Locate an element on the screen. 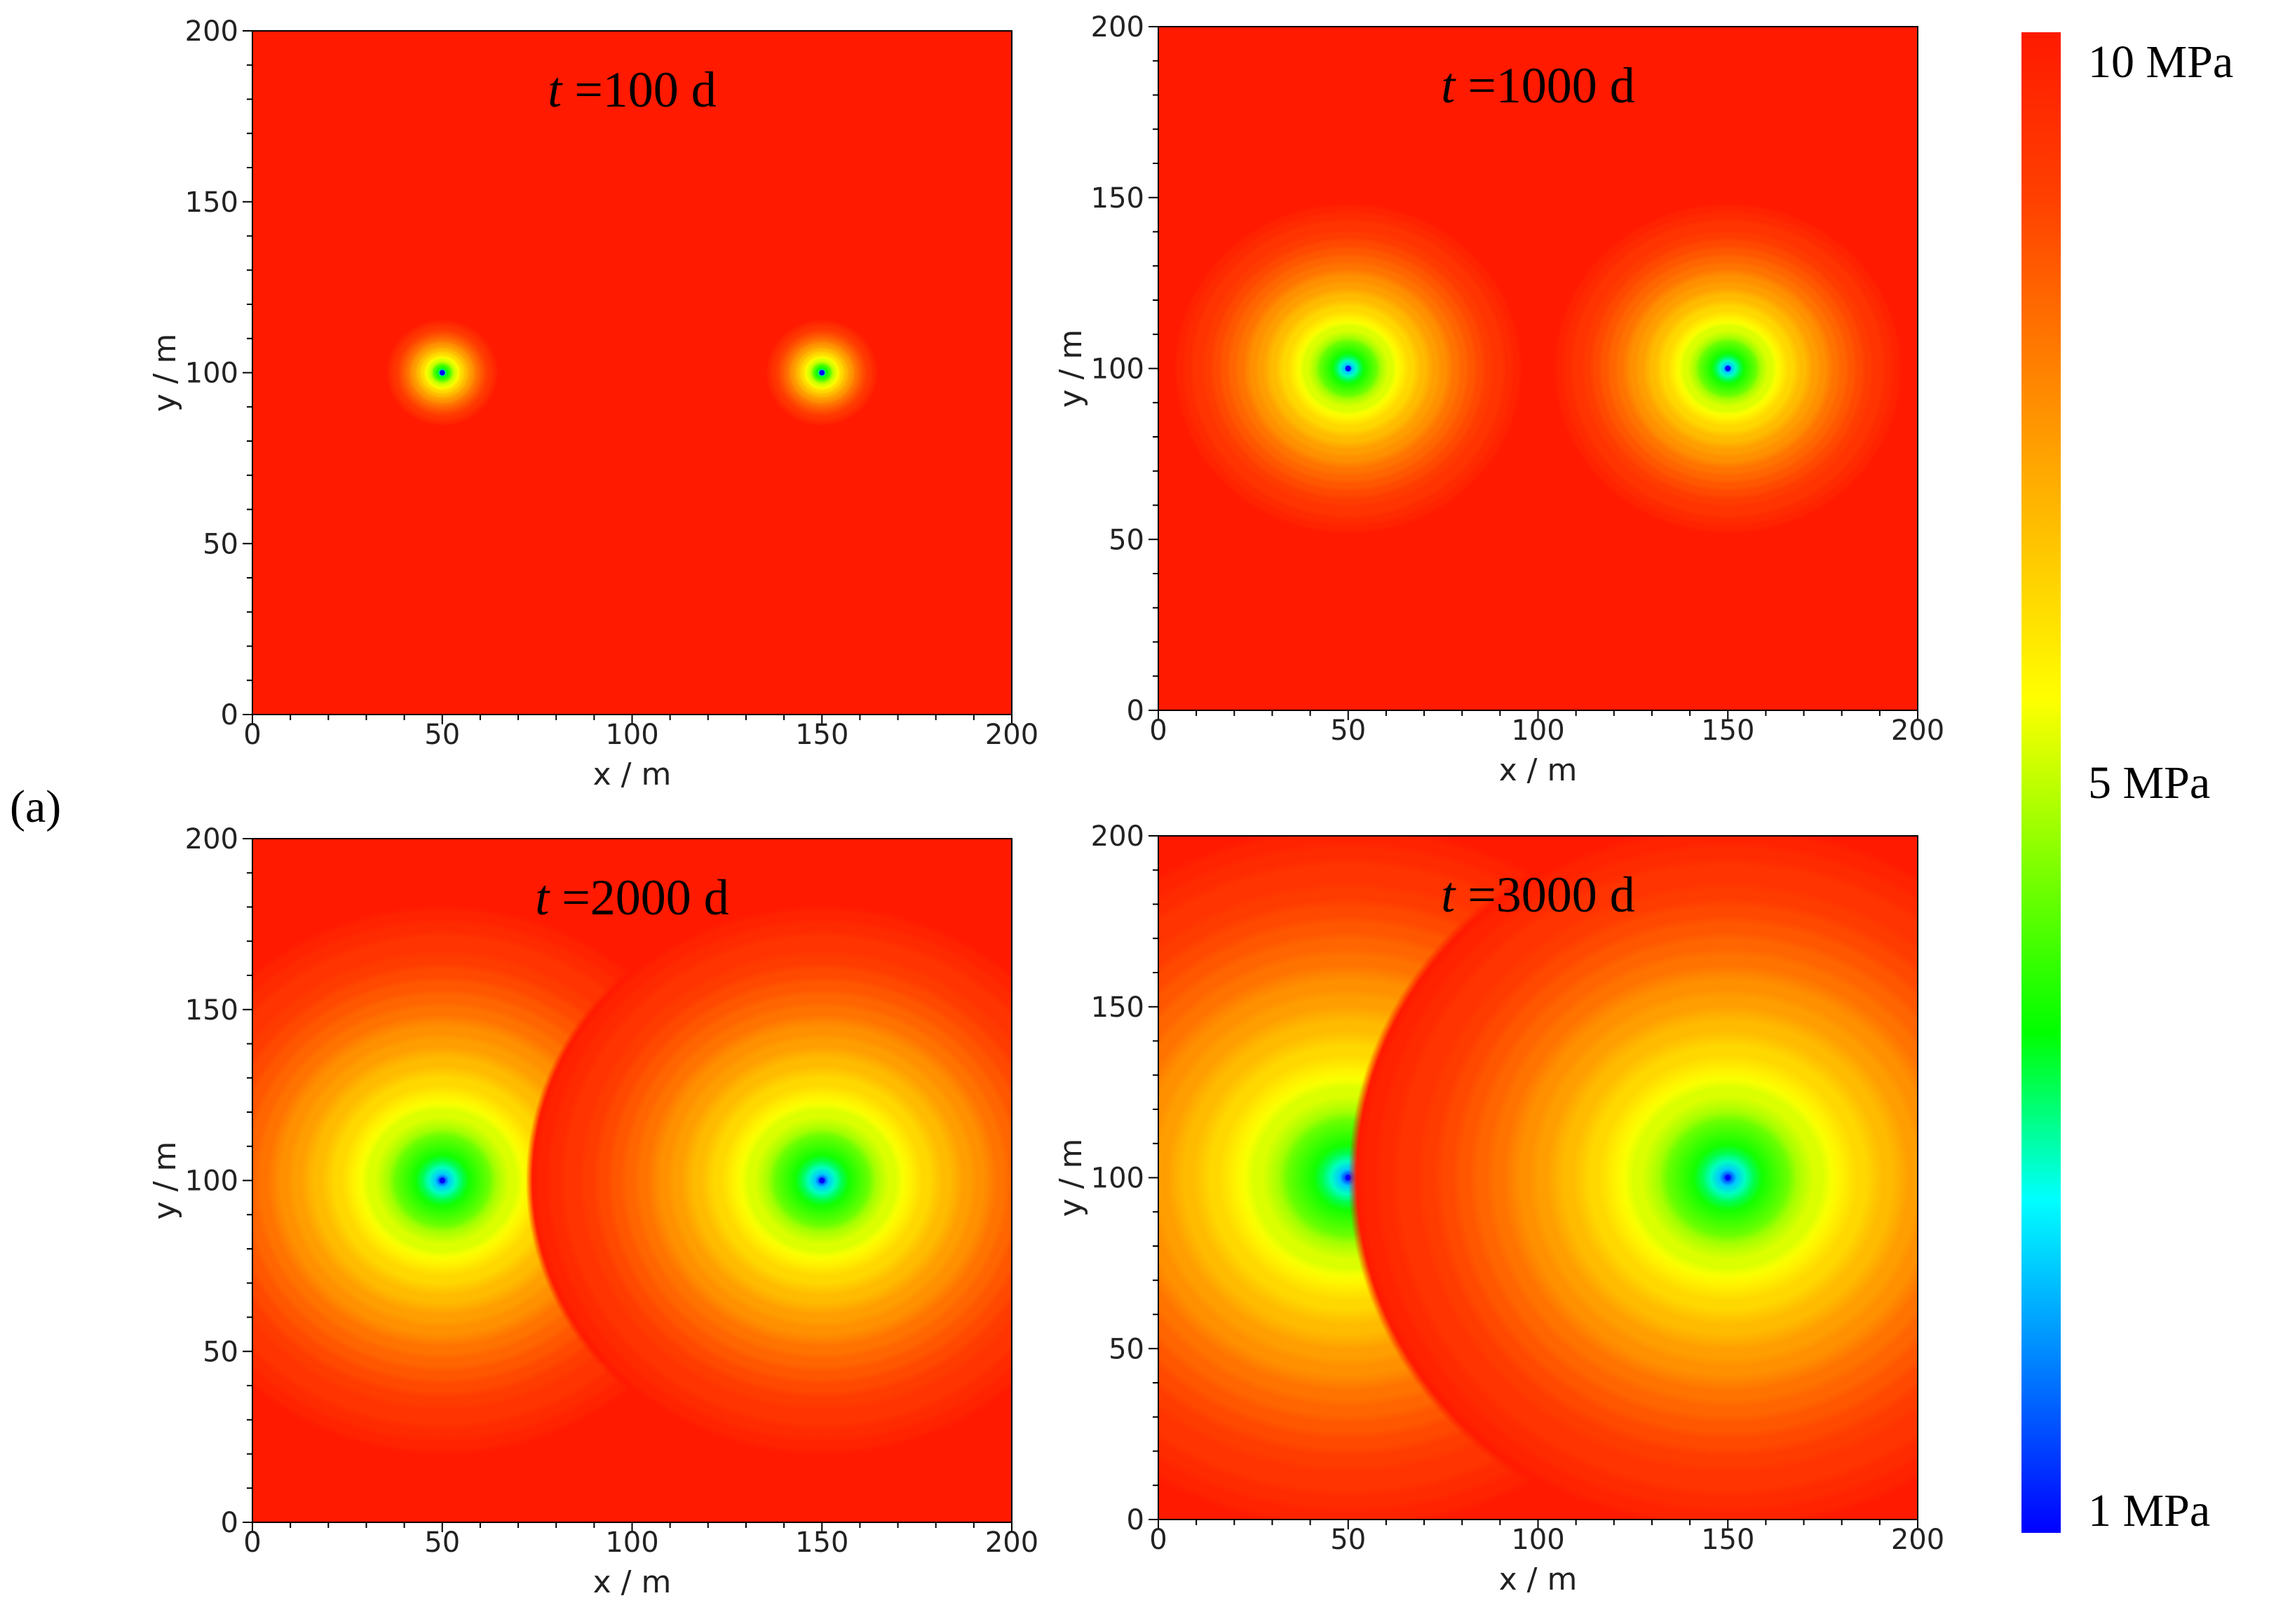  panel-title-value: =100 d is located at coordinates (640, 90).